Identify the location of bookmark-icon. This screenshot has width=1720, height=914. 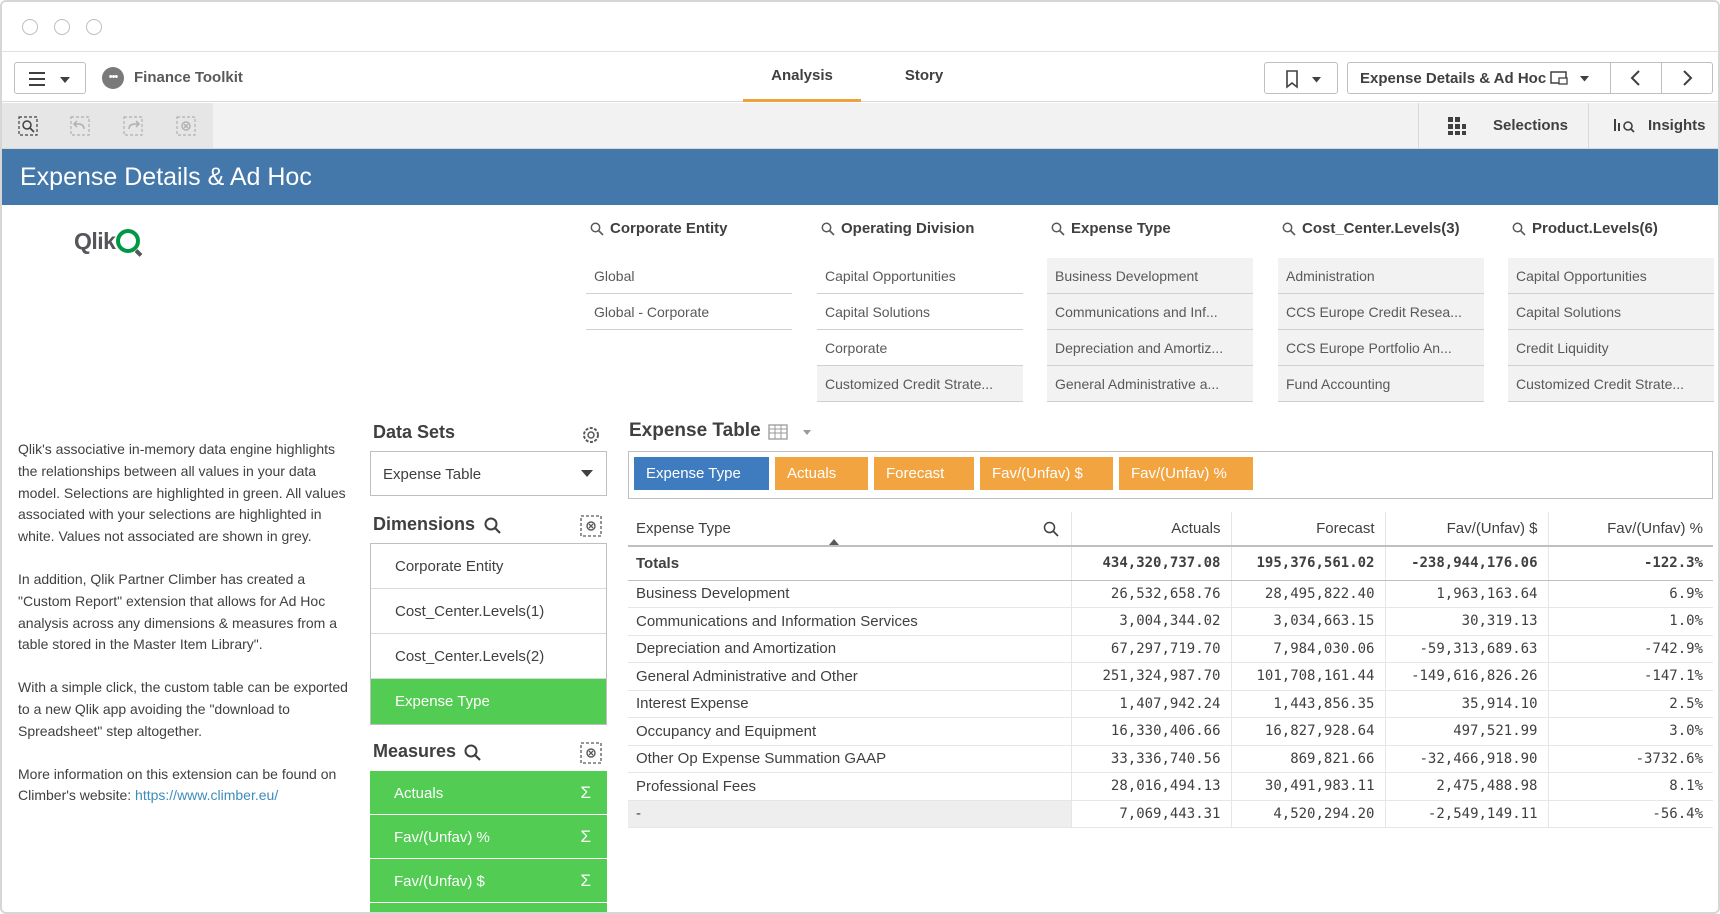
(1303, 79).